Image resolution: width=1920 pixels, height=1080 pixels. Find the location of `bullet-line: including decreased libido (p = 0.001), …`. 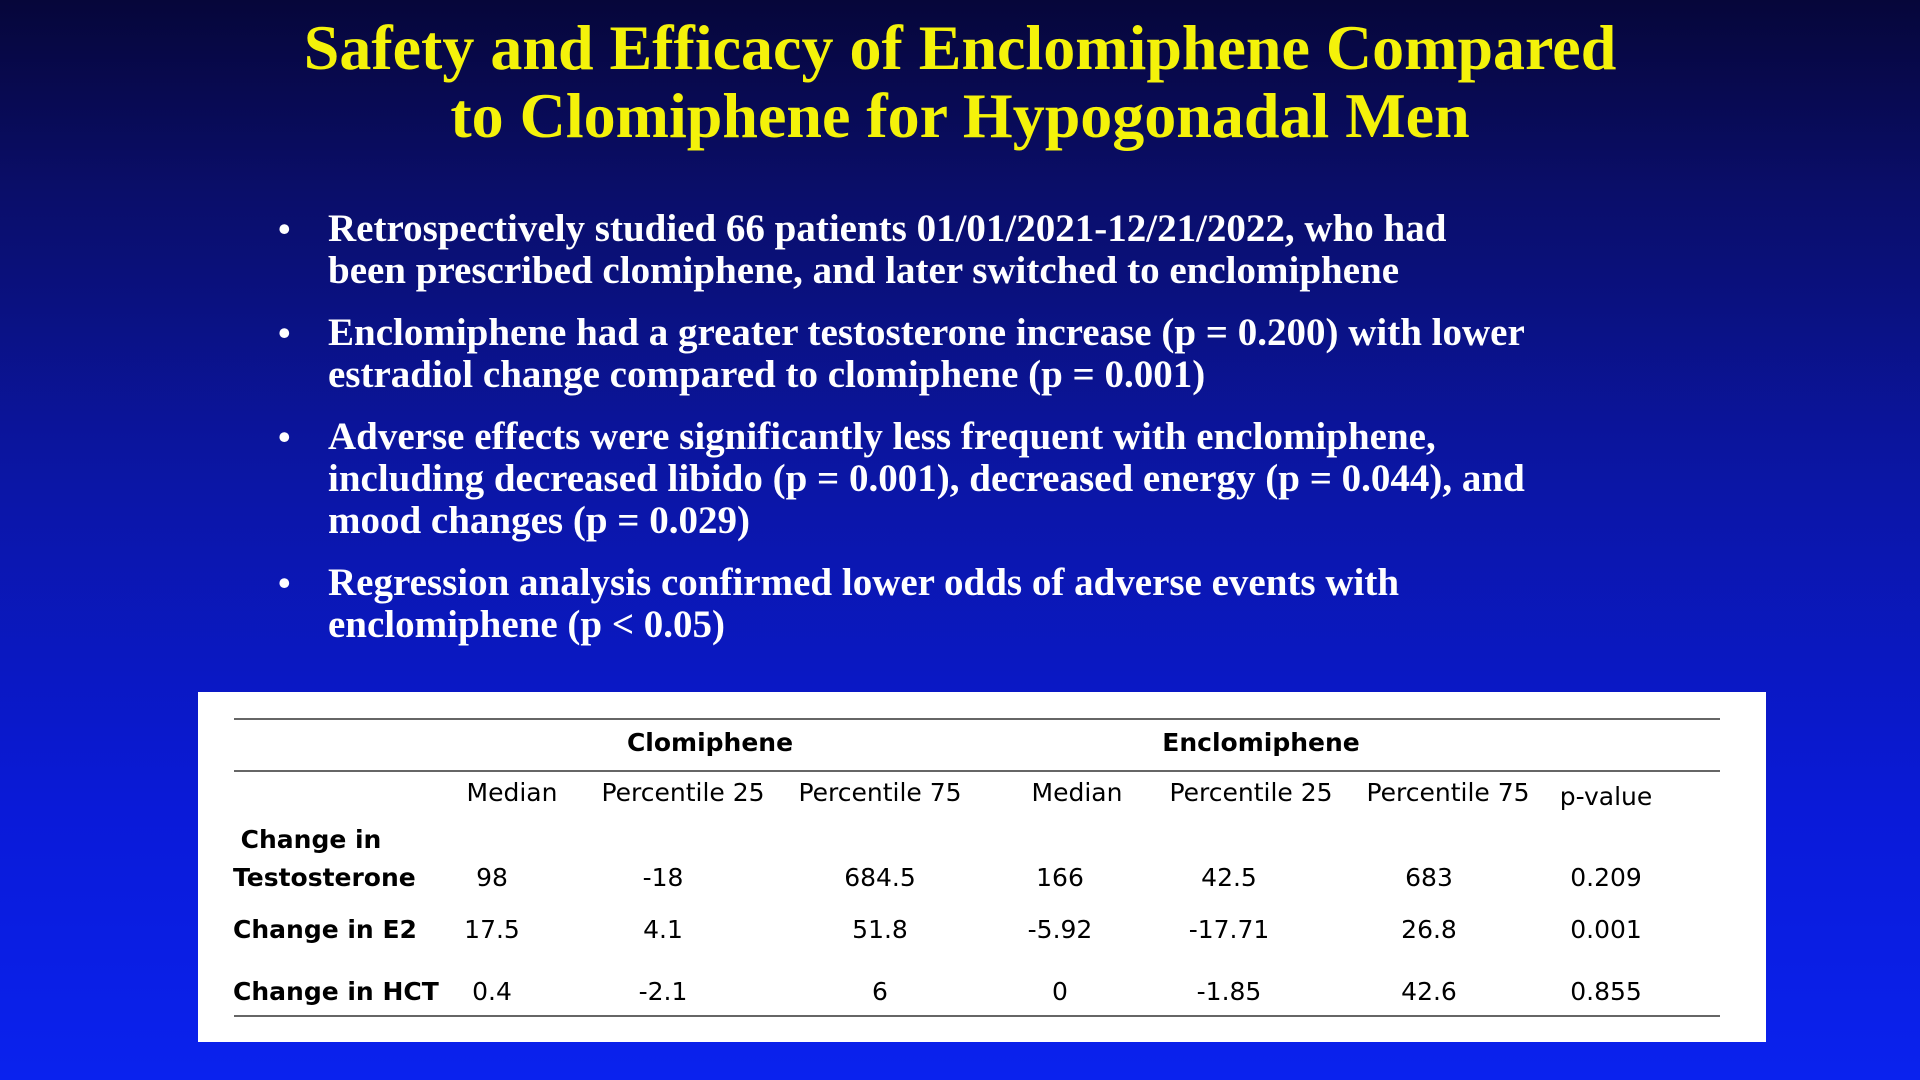

bullet-line: including decreased libido (p = 0.001), … is located at coordinates (926, 478).